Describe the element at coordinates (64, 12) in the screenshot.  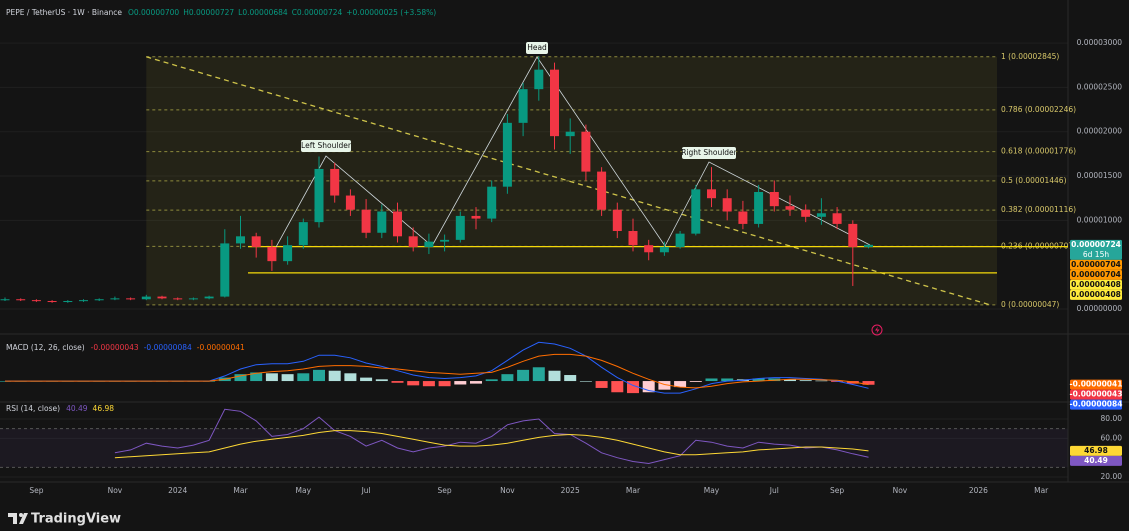
I see `symbol: PEPE / TetherUS · 1W · Binance` at that location.